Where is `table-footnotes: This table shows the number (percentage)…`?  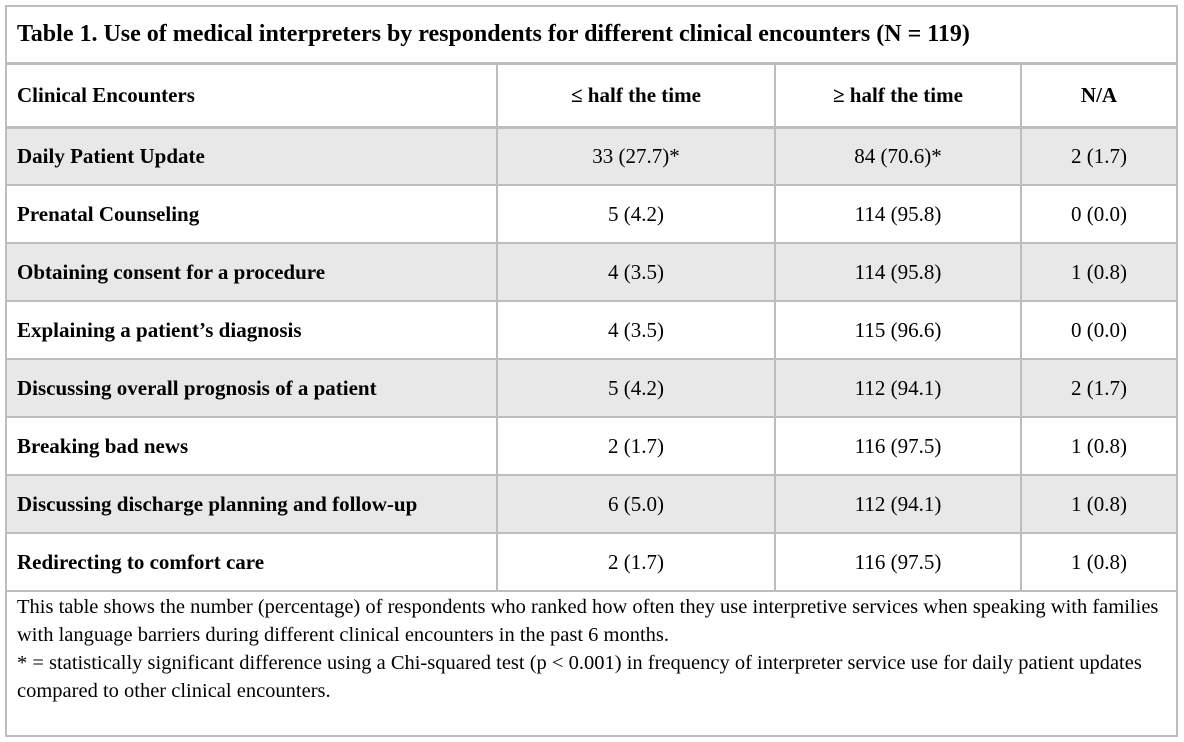
table-footnotes: This table shows the number (percentage)… is located at coordinates (591, 649).